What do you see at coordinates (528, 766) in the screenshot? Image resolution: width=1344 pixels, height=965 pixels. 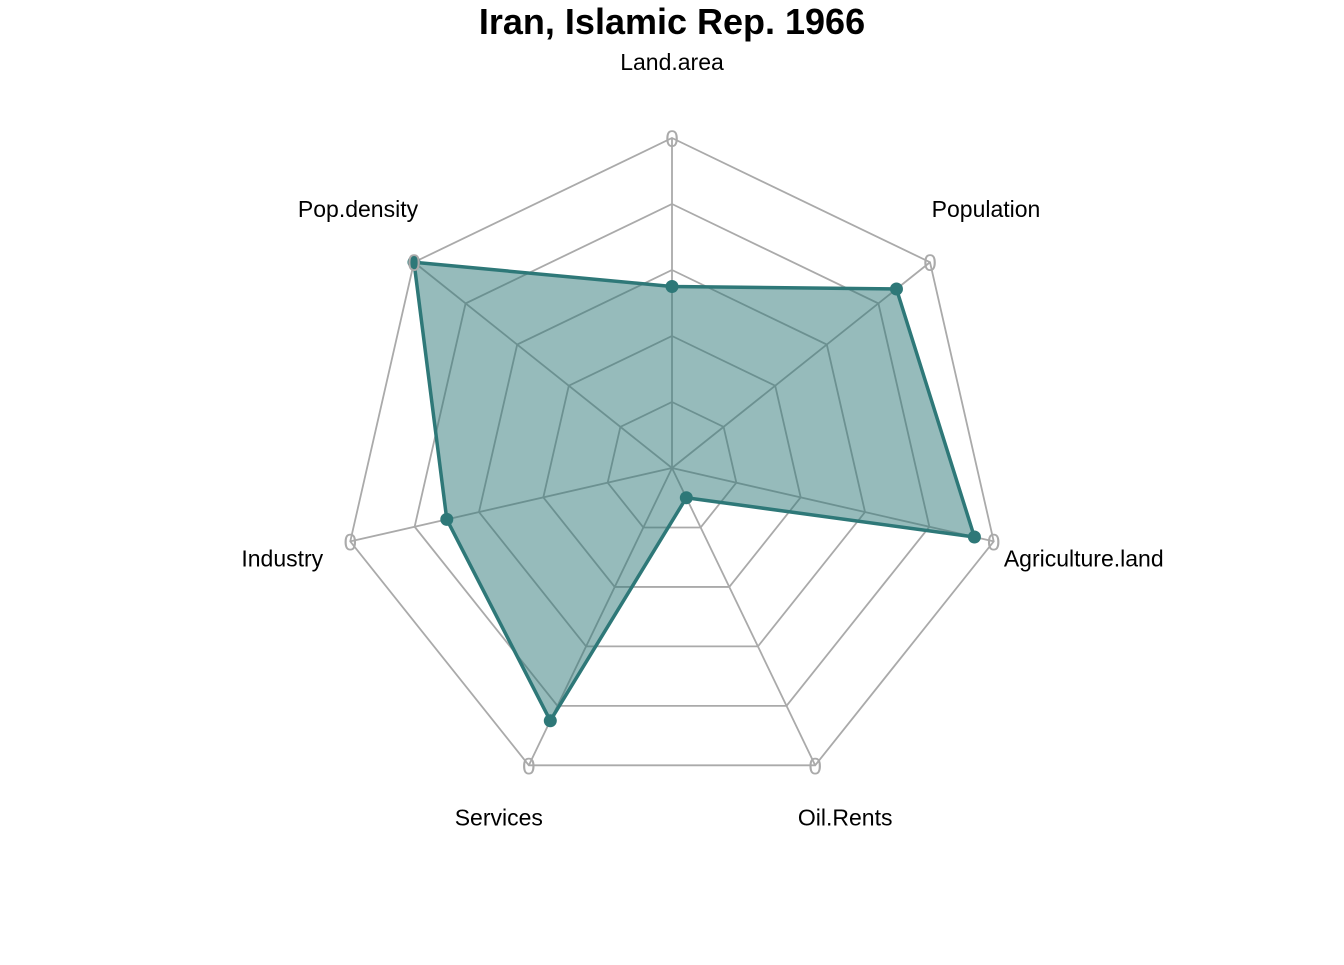 I see `ring-label-Services: 0` at bounding box center [528, 766].